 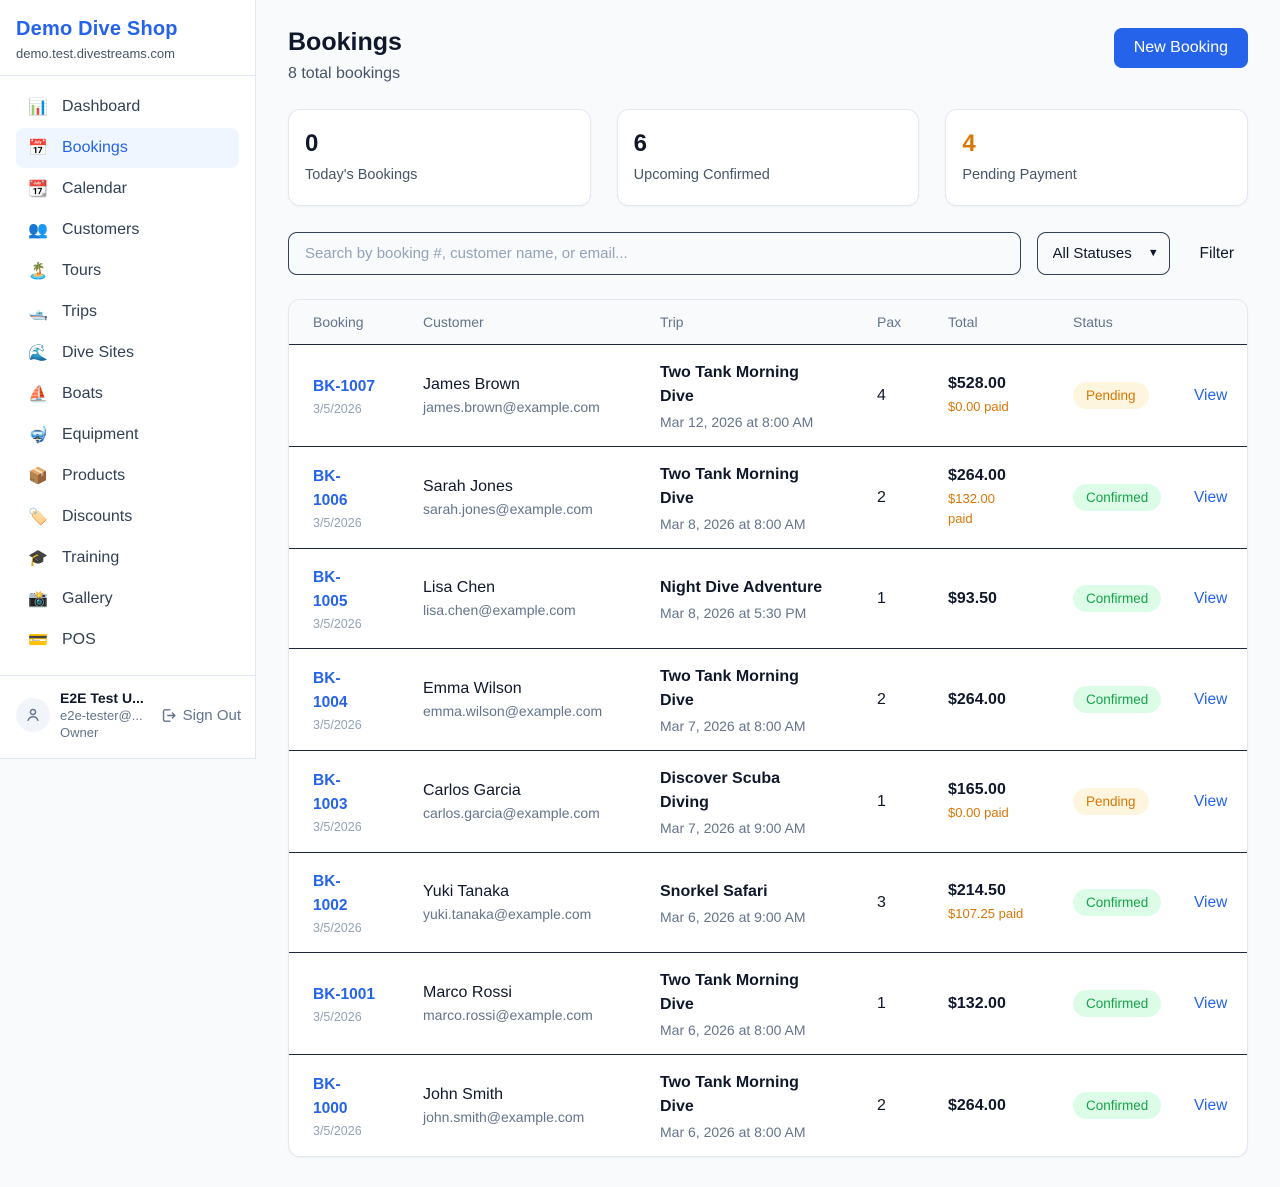 I want to click on sidebar-item-customers: 👥 Customers, so click(x=127, y=230).